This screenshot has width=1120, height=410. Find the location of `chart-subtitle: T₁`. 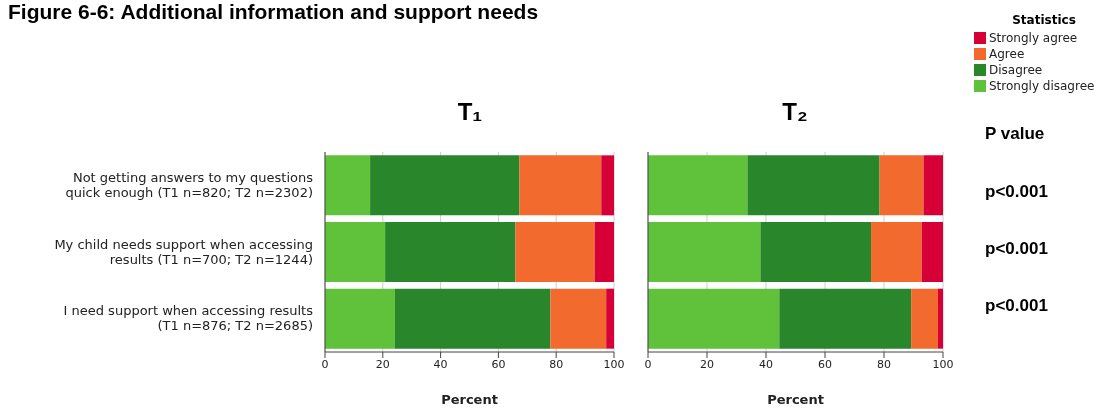

chart-subtitle: T₁ is located at coordinates (470, 111).